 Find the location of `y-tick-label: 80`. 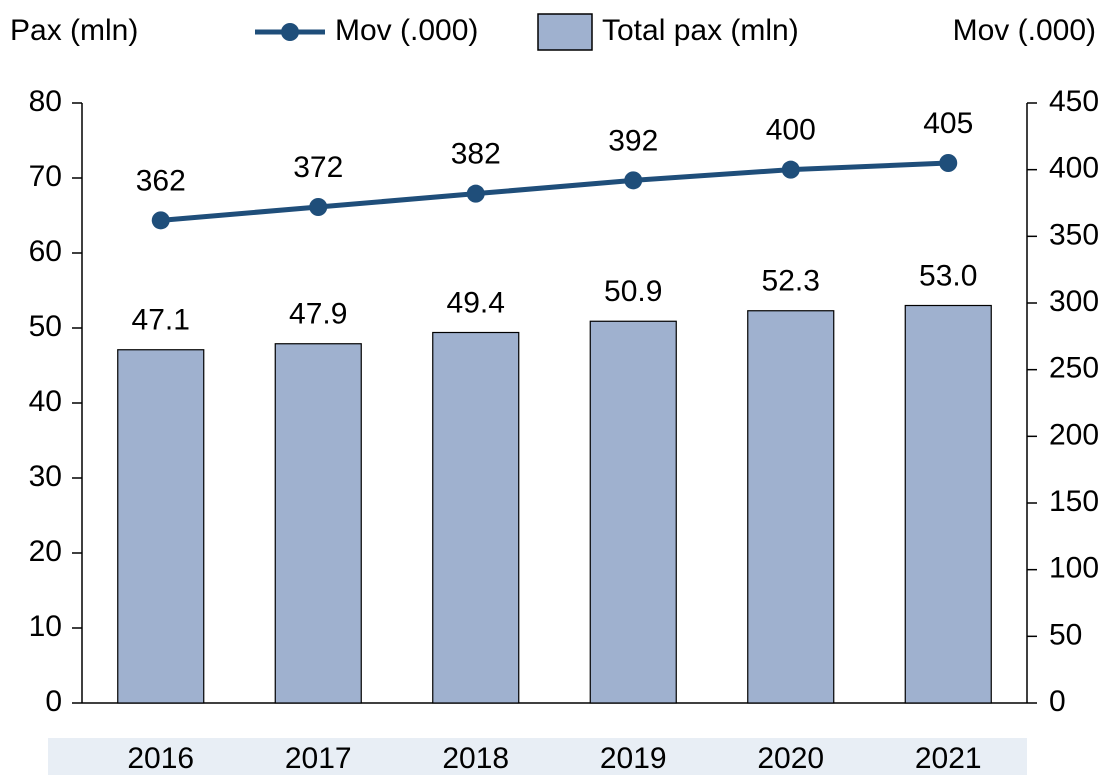

y-tick-label: 80 is located at coordinates (45, 101).